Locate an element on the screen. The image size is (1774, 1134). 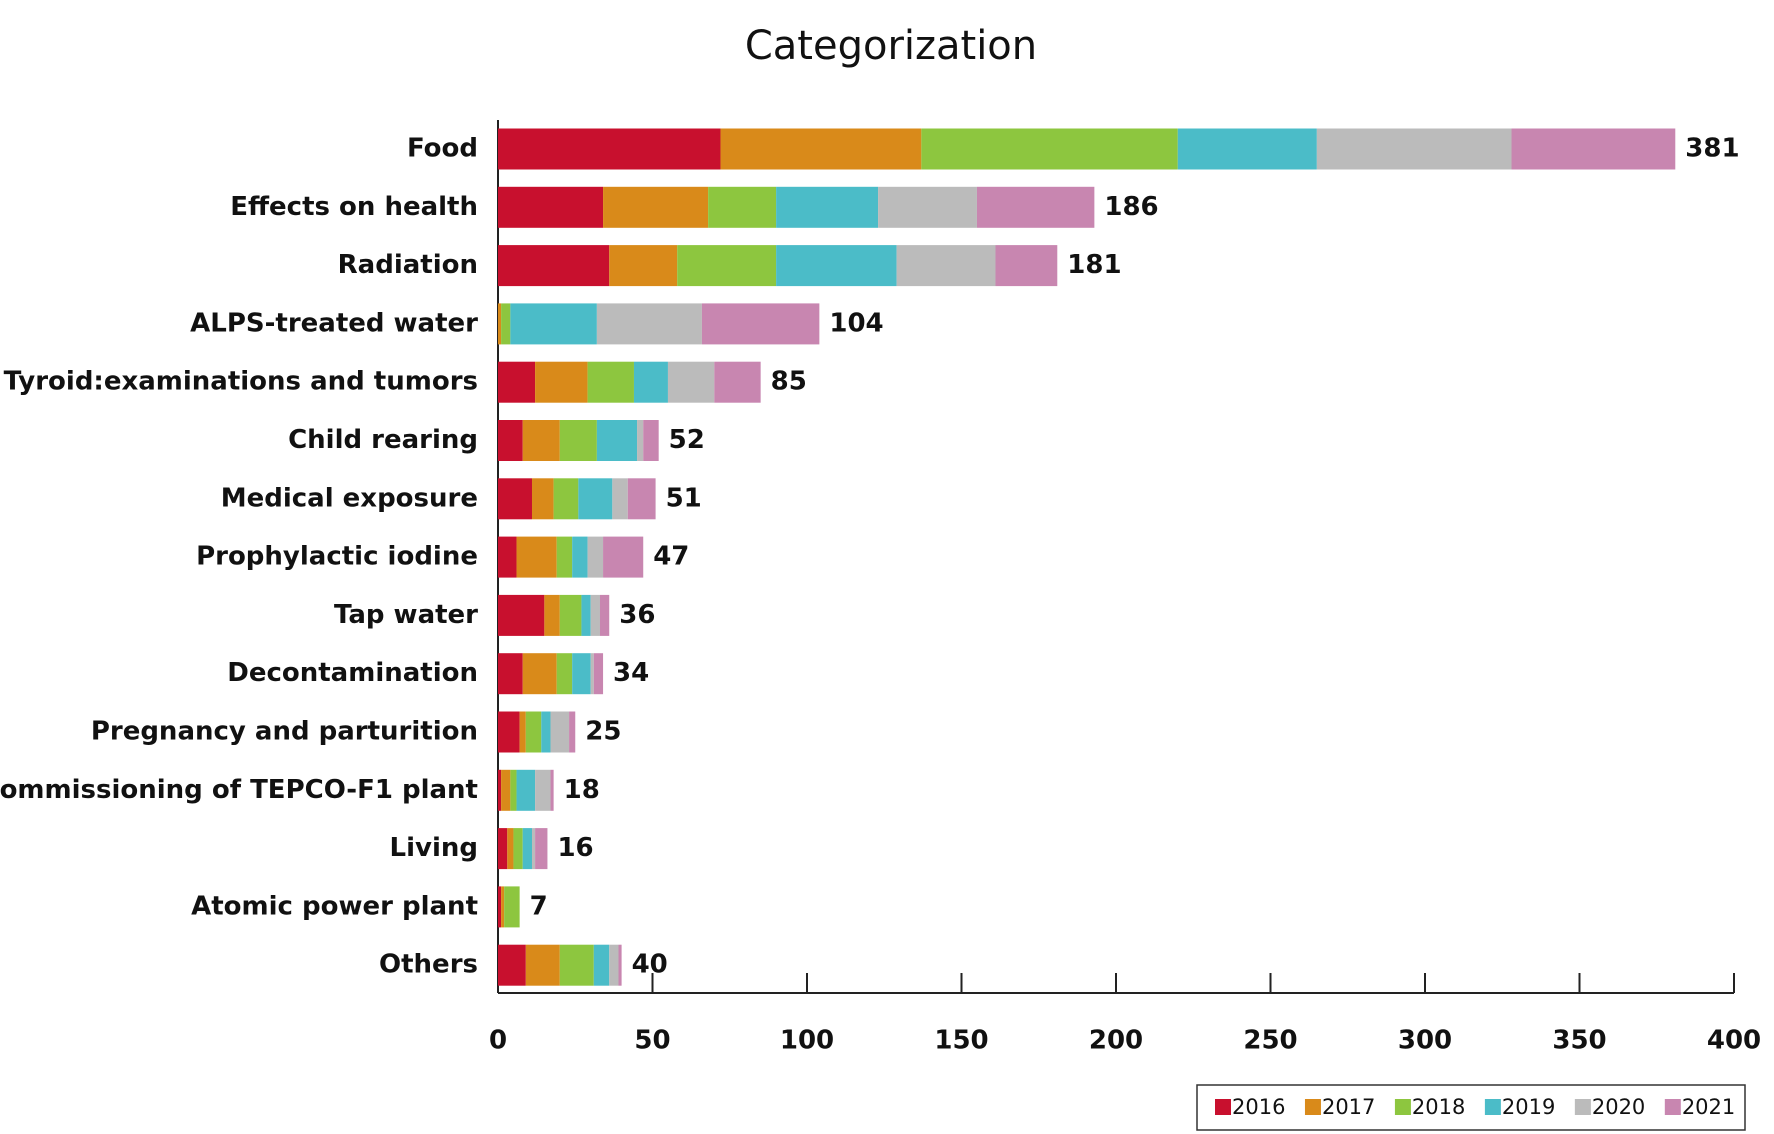
x-tick-label: 250 is located at coordinates (1270, 1041).